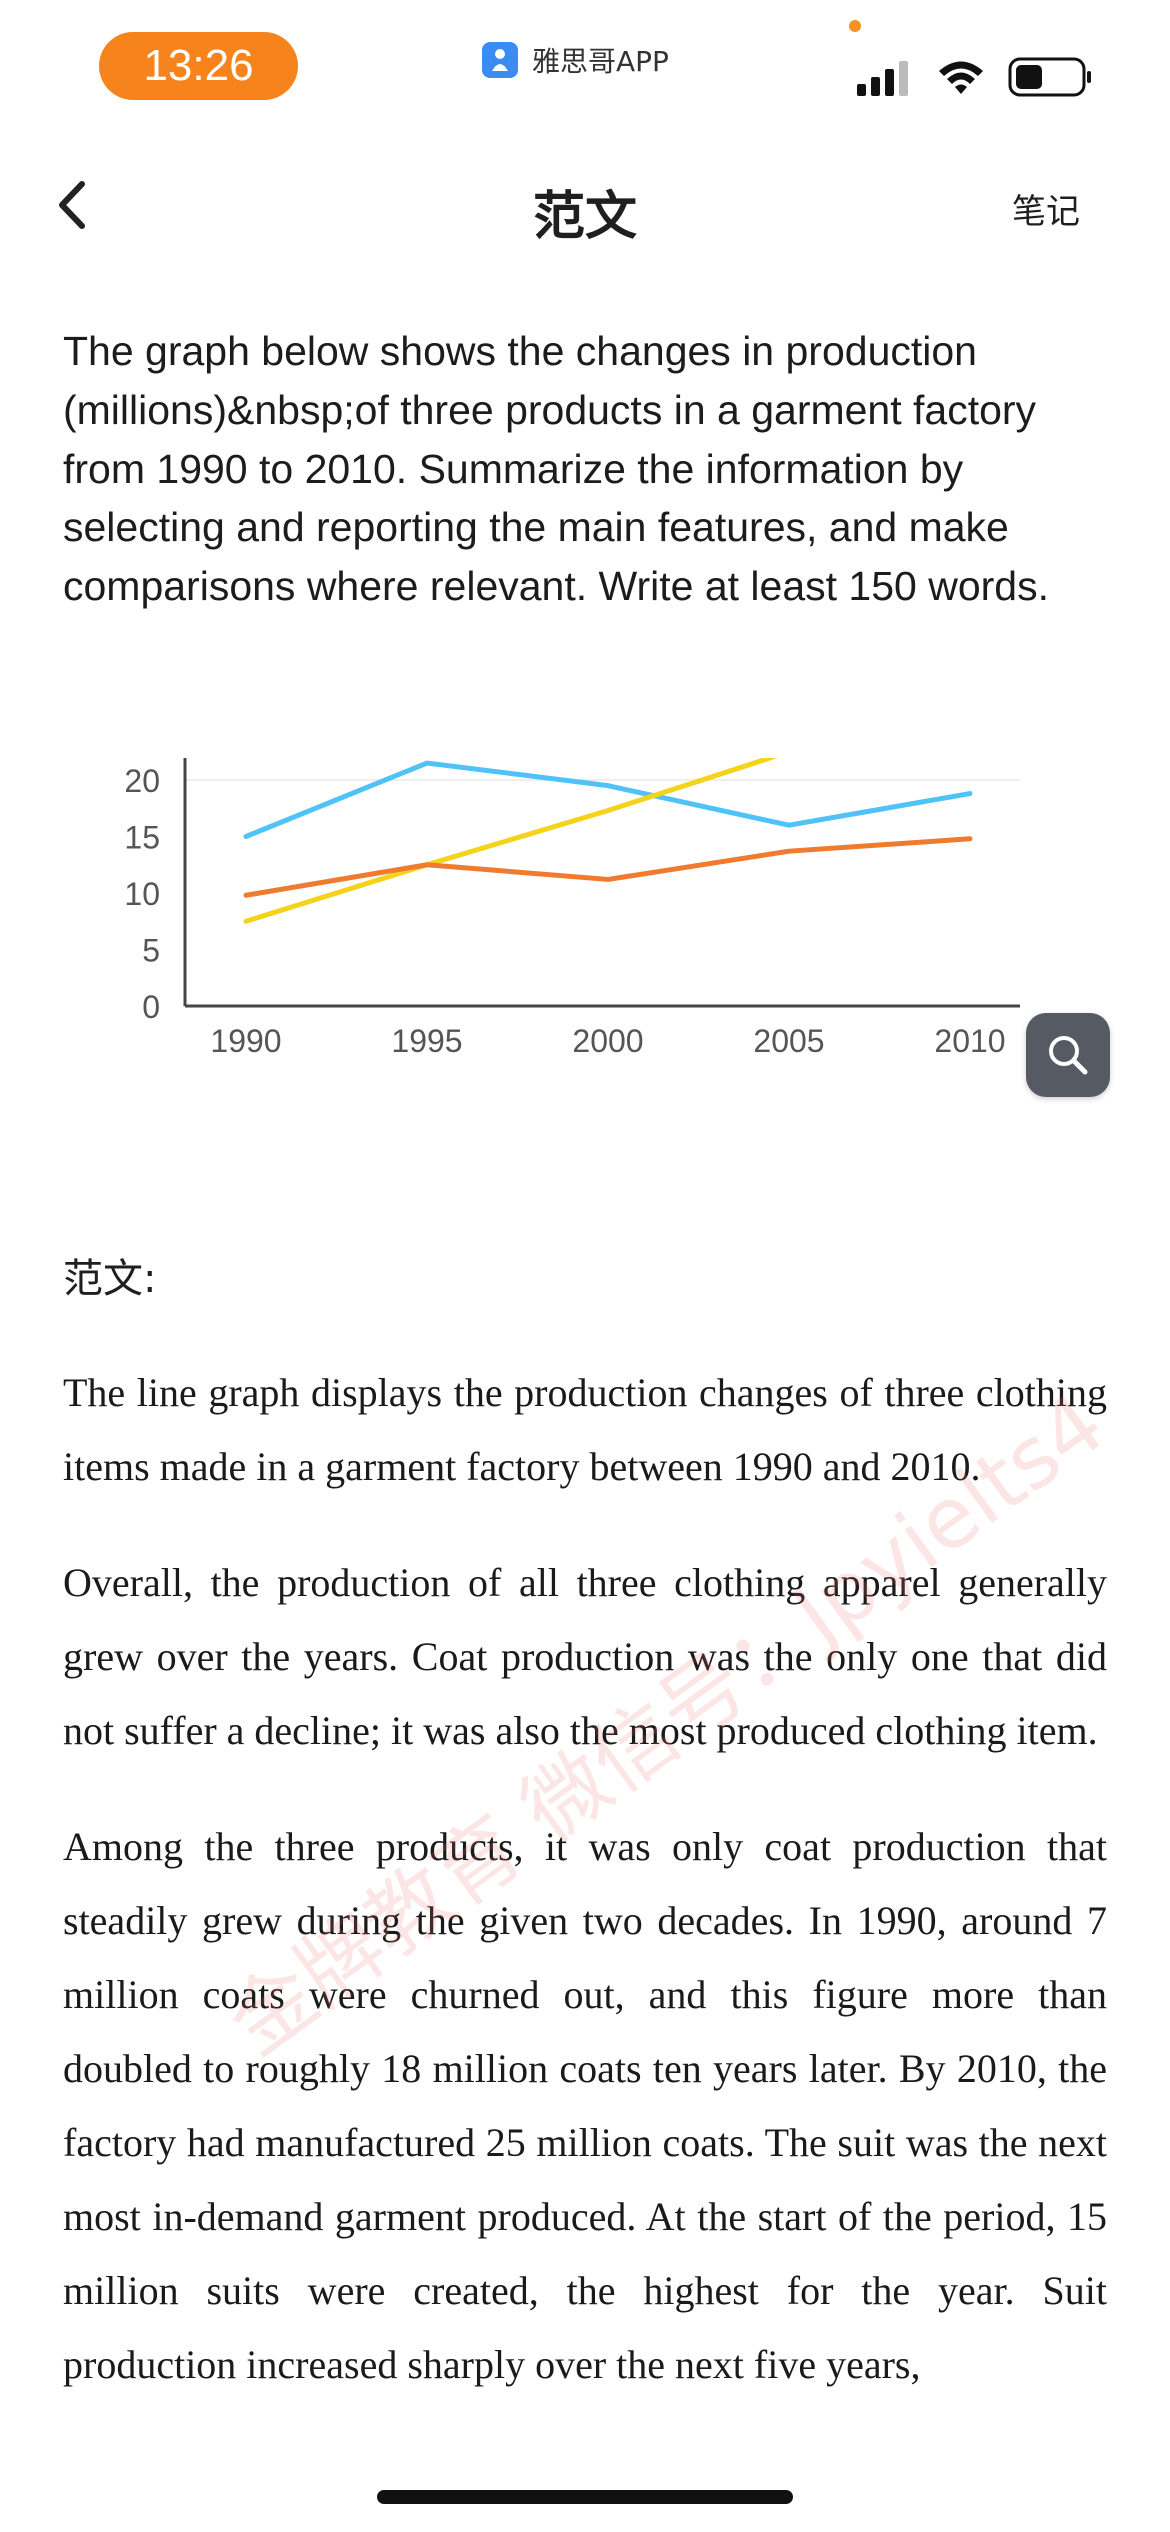  I want to click on y-tick-label: 15, so click(142, 838).